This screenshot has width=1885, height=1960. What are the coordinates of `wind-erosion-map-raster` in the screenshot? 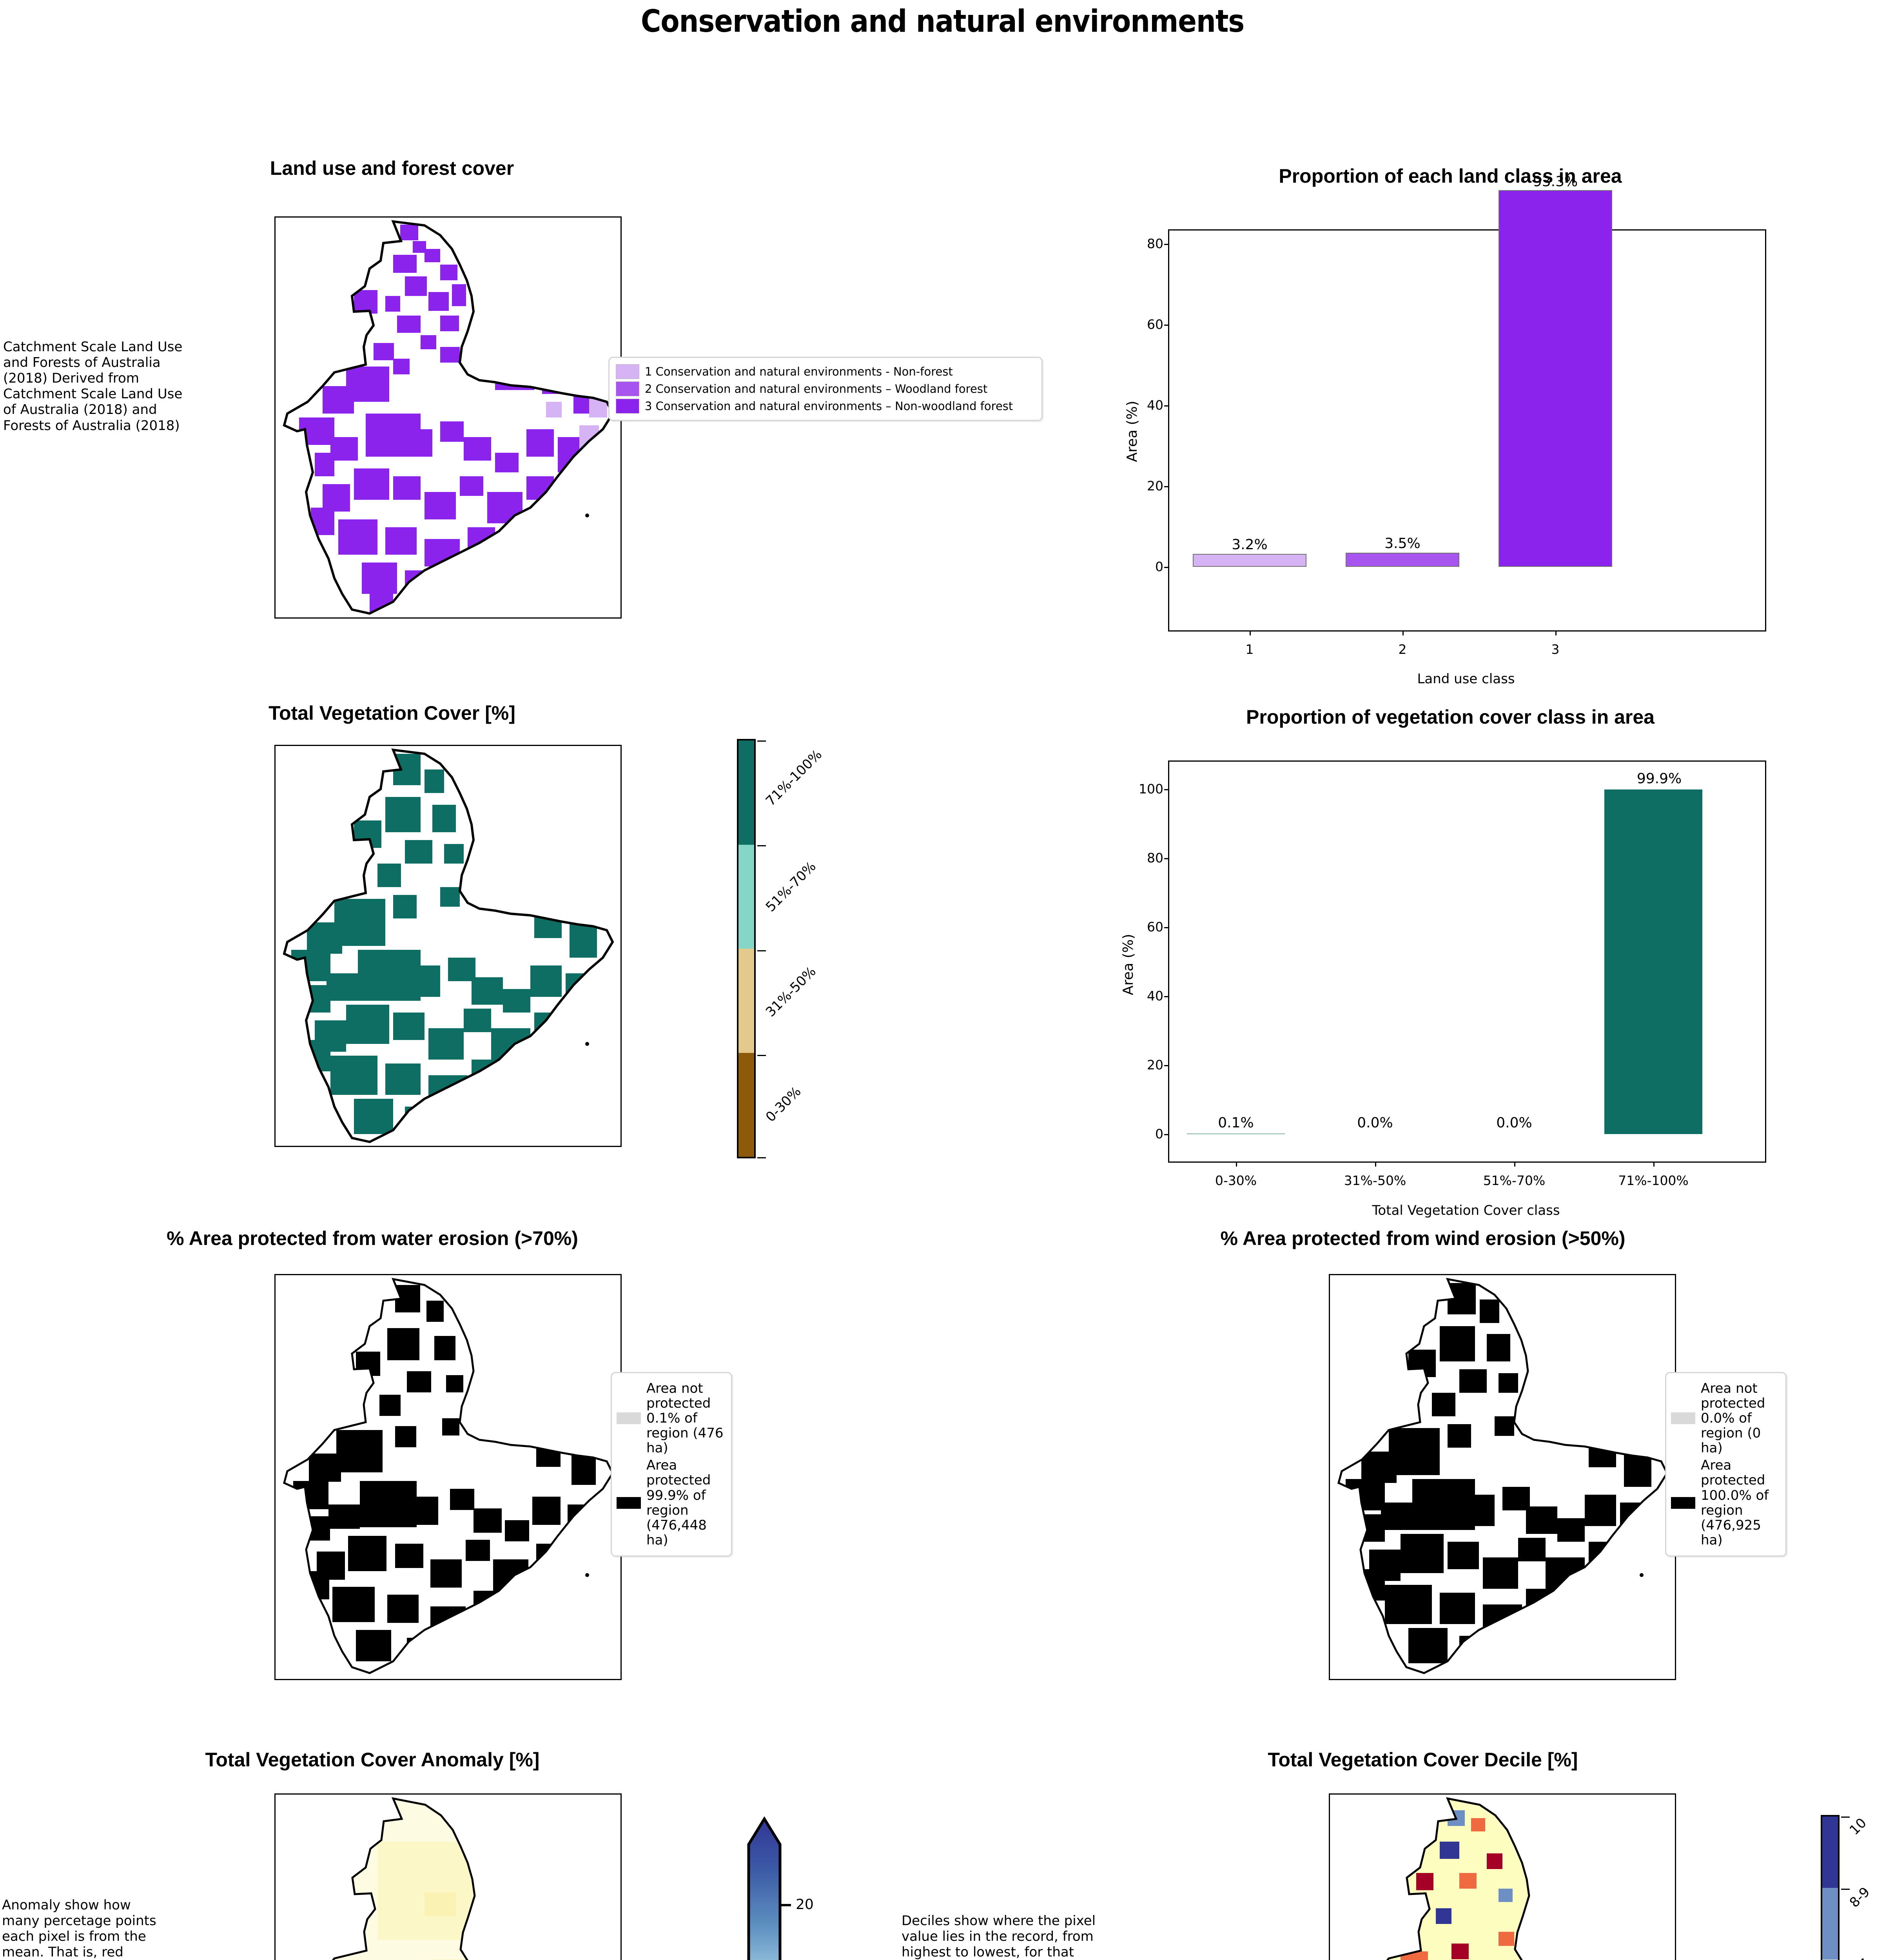 It's located at (1502, 1476).